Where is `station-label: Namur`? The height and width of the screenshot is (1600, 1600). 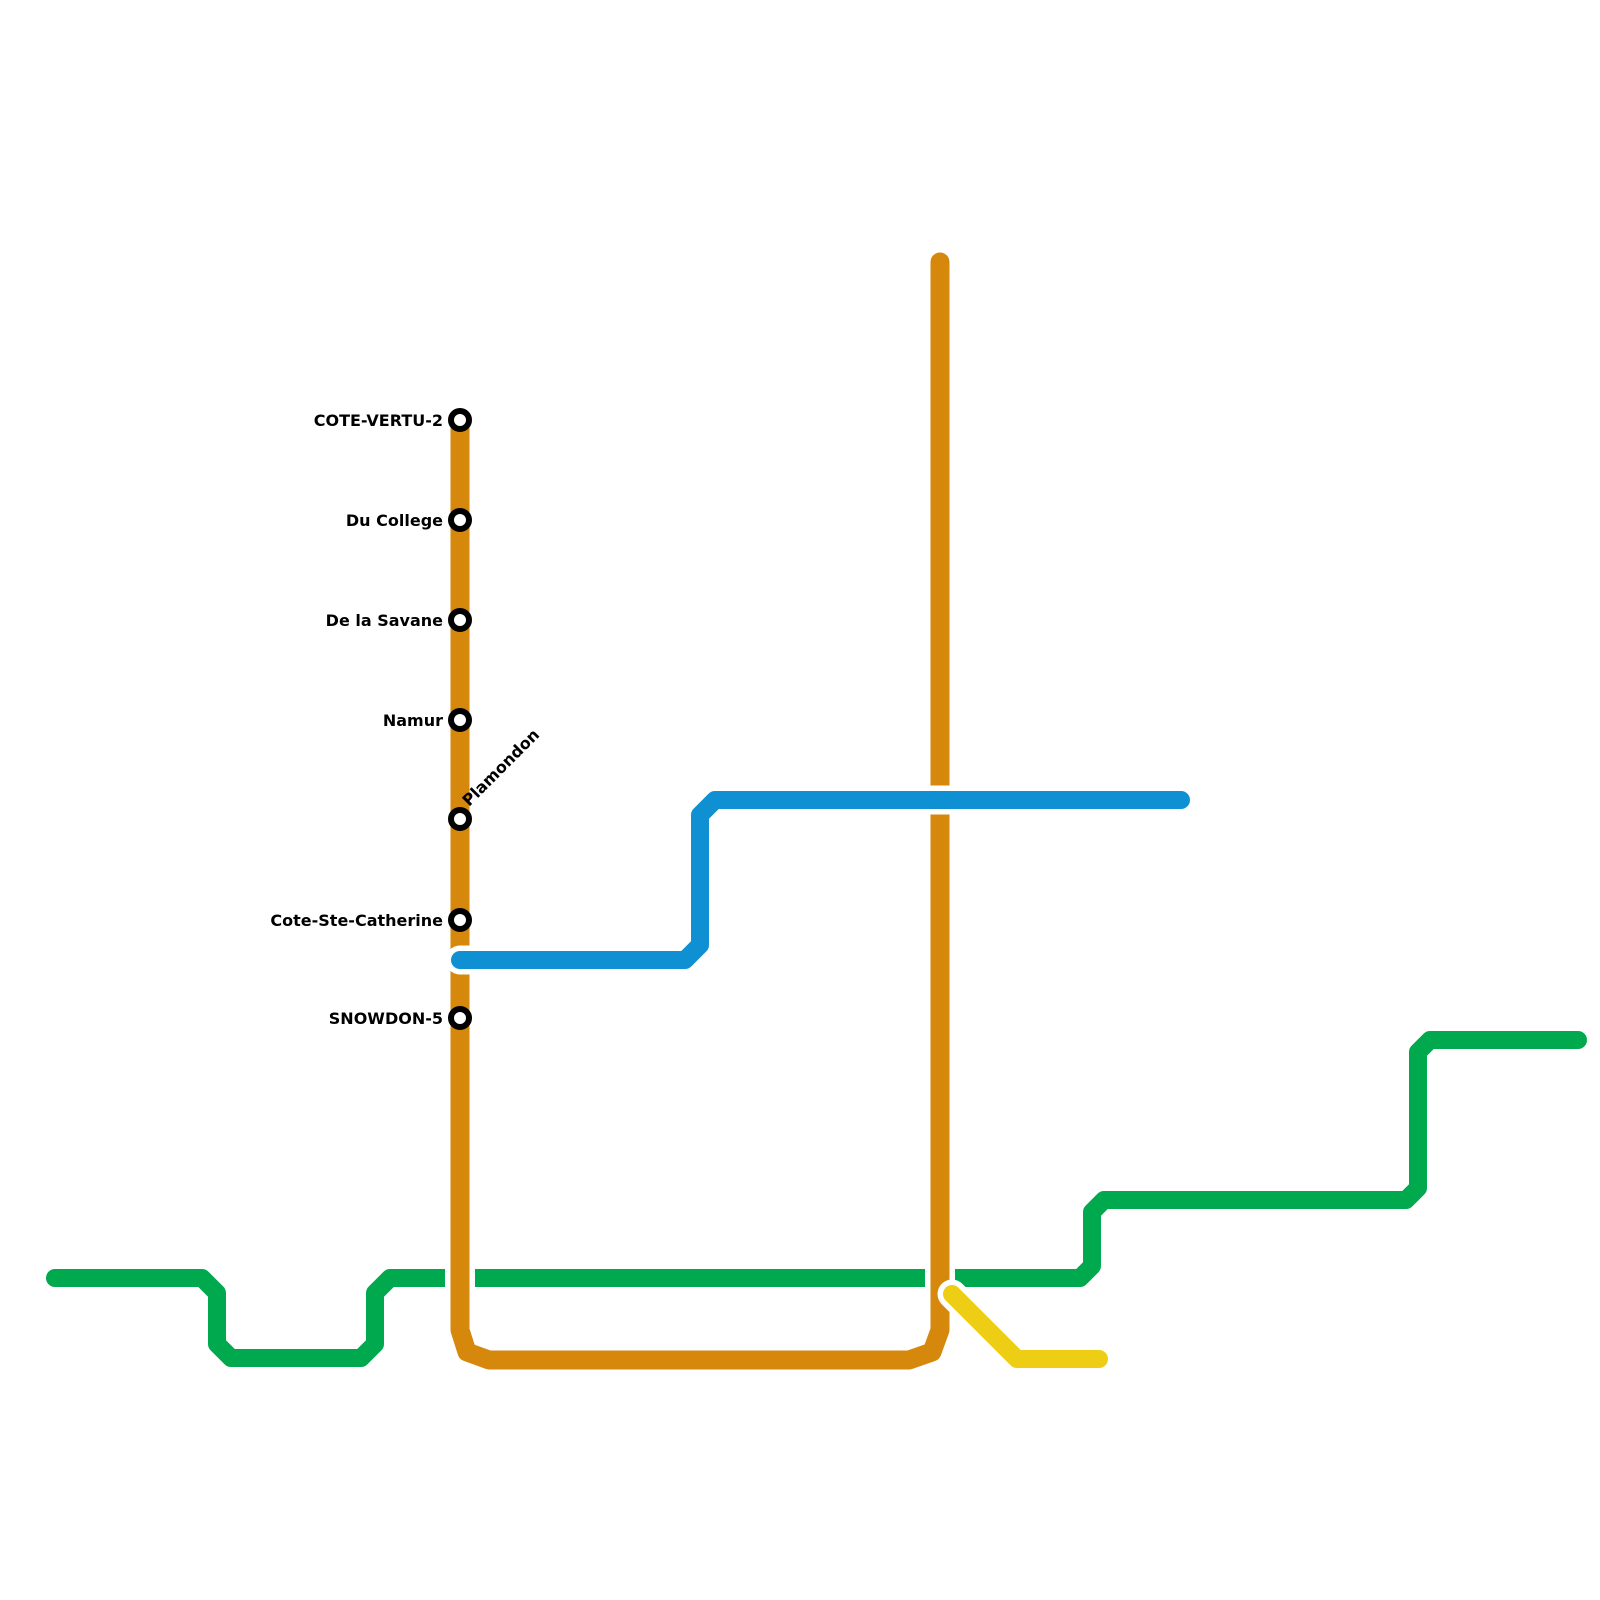
station-label: Namur is located at coordinates (413, 720).